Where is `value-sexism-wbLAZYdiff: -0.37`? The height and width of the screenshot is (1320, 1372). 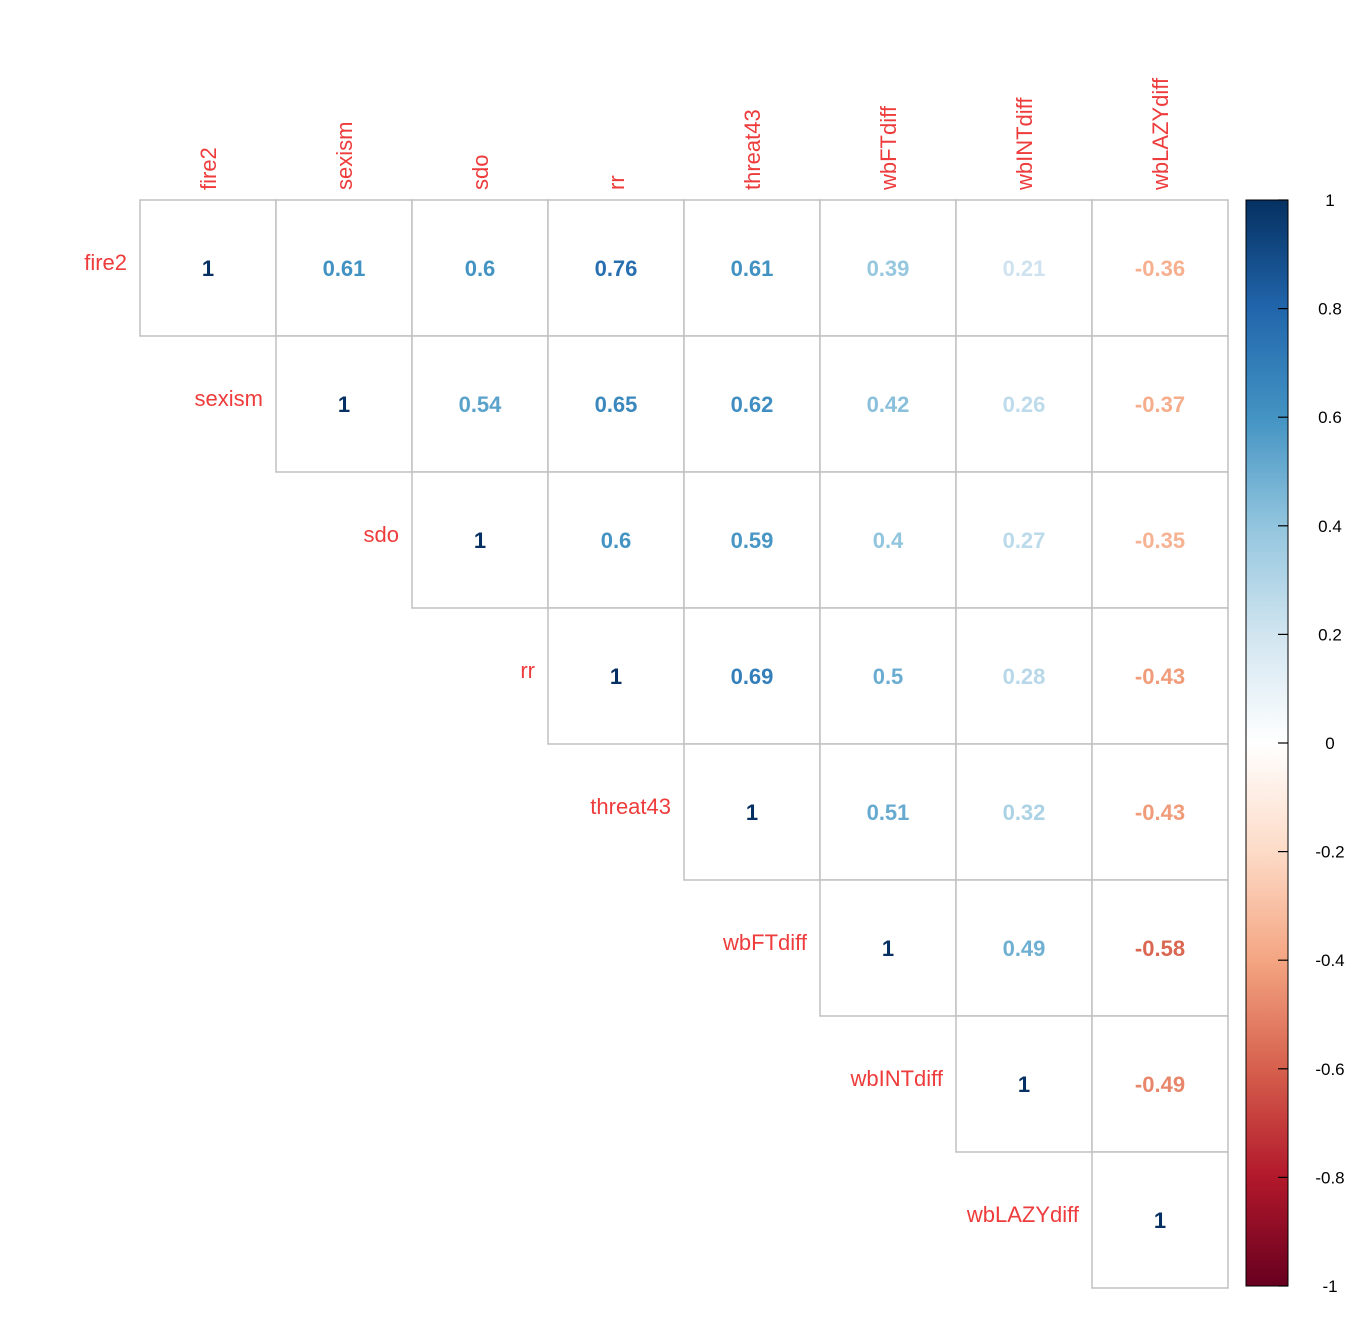
value-sexism-wbLAZYdiff: -0.37 is located at coordinates (1160, 404).